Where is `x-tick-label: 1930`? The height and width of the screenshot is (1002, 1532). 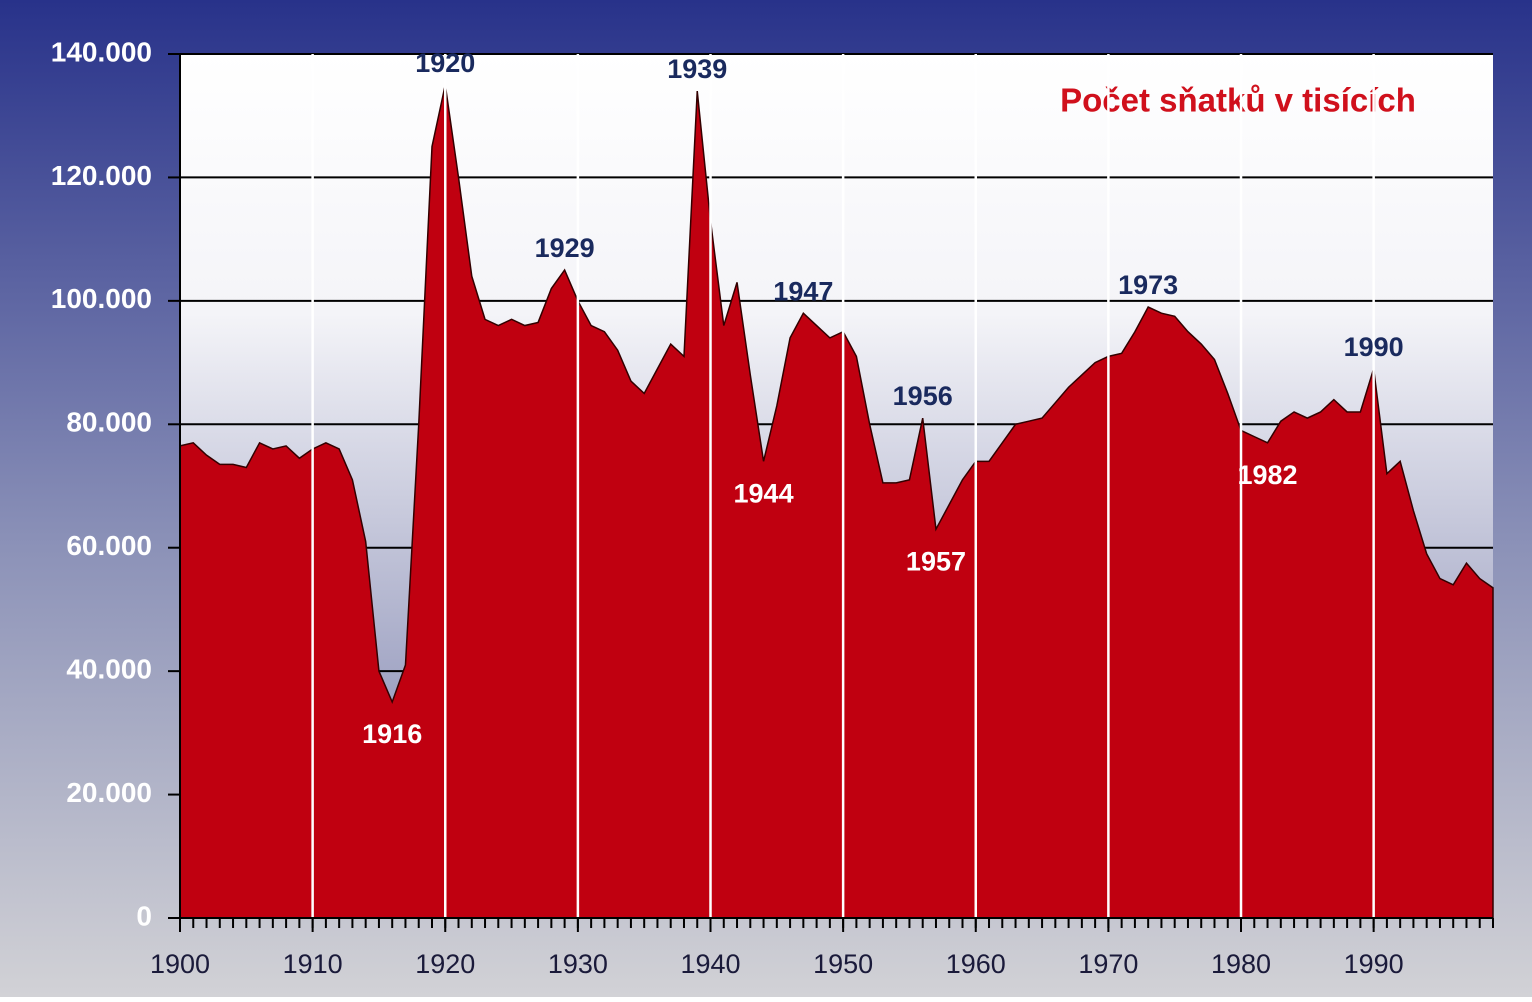
x-tick-label: 1930 is located at coordinates (578, 964).